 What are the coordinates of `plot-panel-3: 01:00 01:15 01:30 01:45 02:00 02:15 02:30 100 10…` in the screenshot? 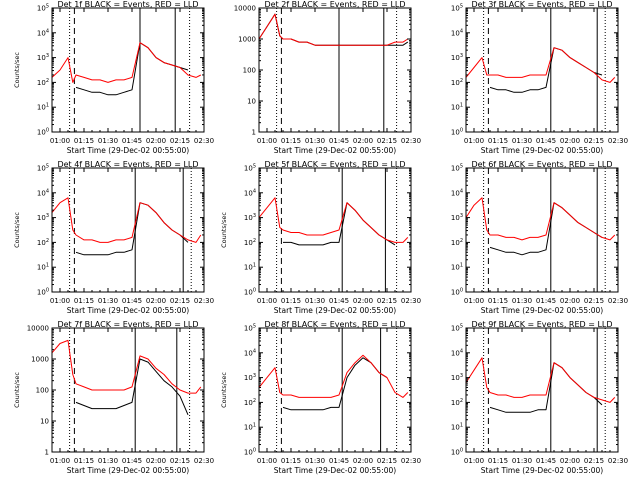 It's located at (539, 77).